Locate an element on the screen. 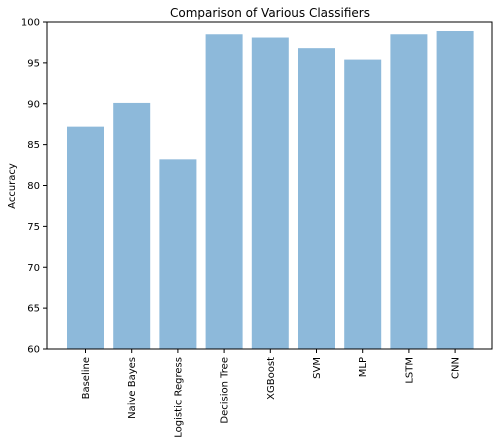 This screenshot has height=448, width=500. chart-title: Comparison of Various Classifiers is located at coordinates (270, 13).